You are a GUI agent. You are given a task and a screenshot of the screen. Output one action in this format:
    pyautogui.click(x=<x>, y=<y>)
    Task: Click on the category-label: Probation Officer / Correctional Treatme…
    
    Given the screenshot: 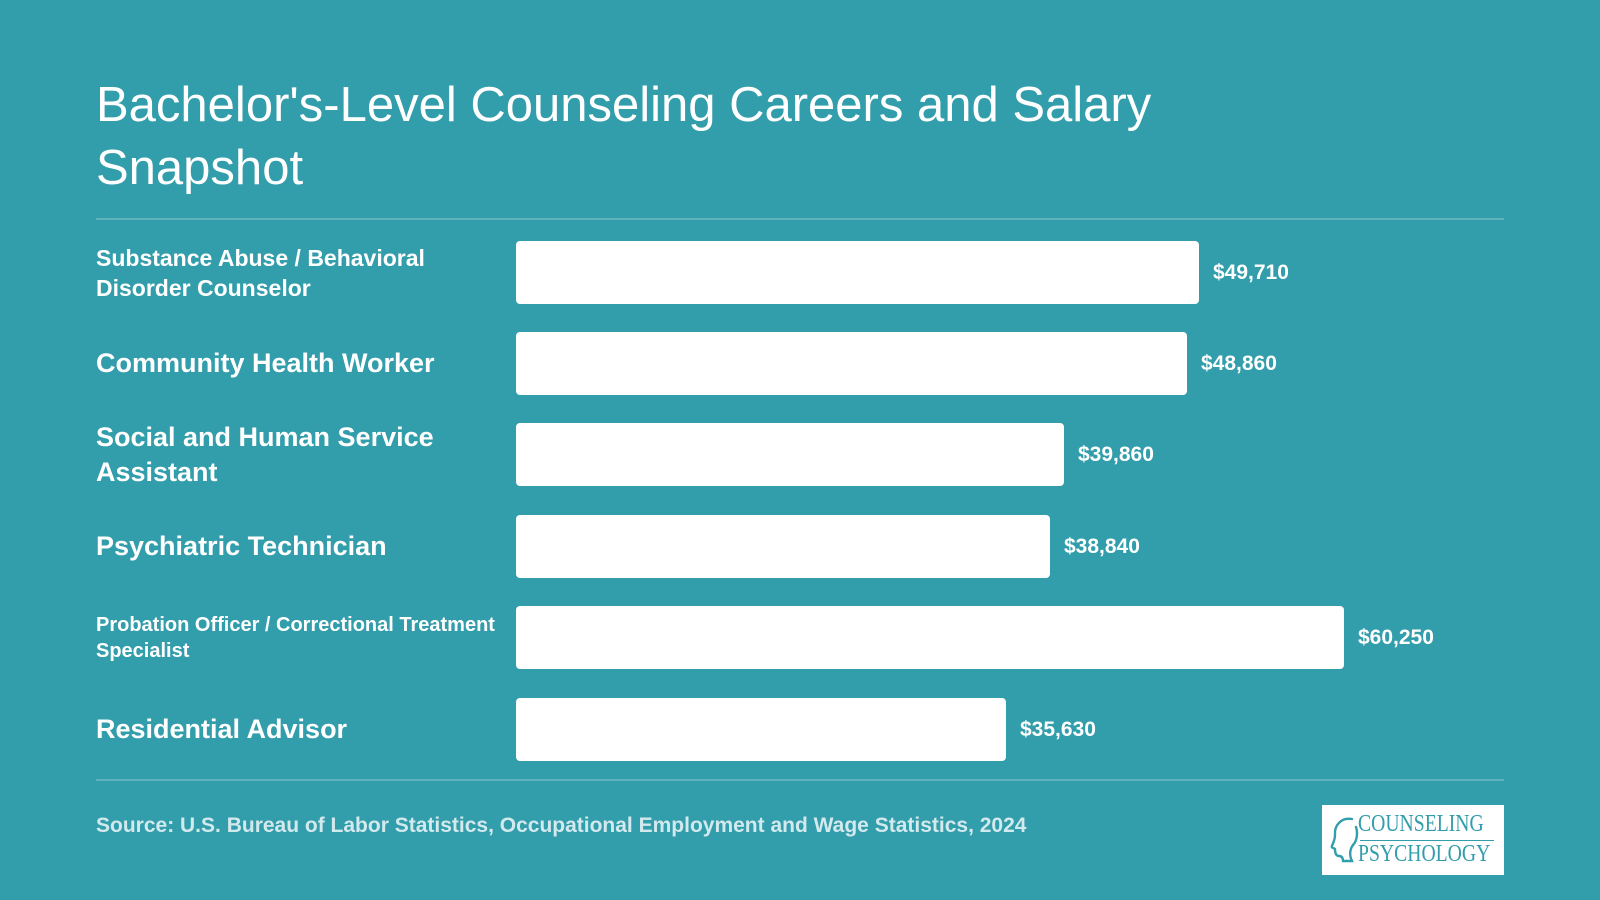 What is the action you would take?
    pyautogui.click(x=295, y=637)
    